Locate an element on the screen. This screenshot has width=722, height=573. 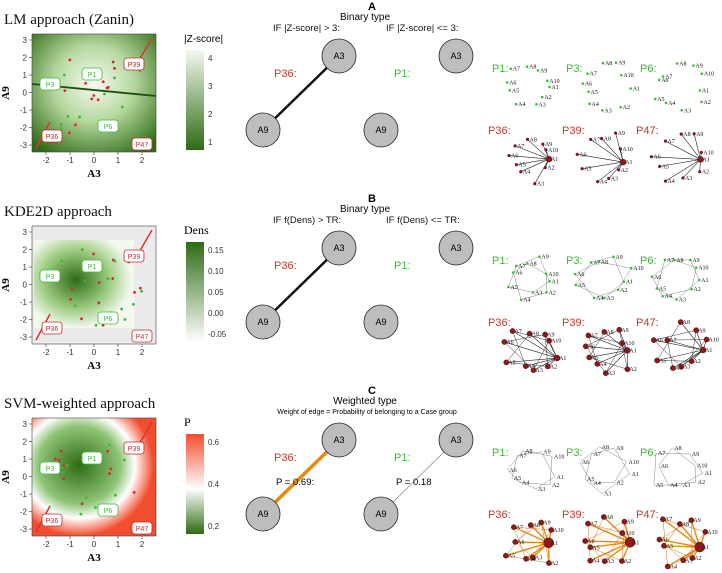
legend-tick-label: 0.4 is located at coordinates (214, 484).